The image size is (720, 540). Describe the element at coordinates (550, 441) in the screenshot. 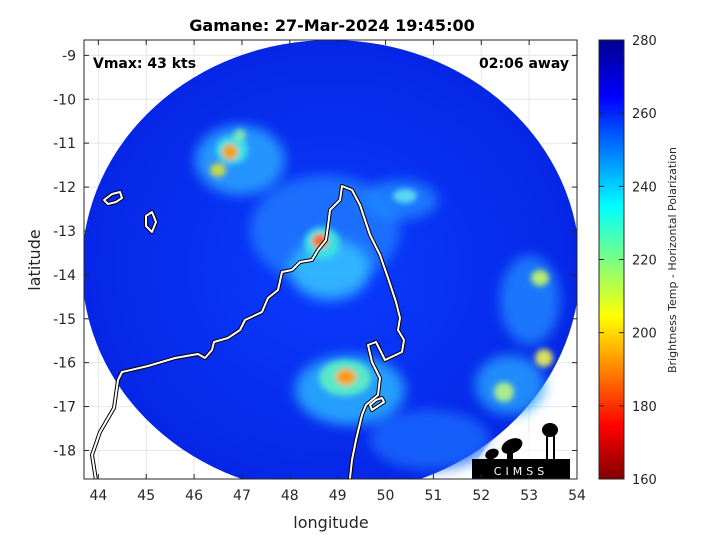

I see `water-tower-icon` at that location.